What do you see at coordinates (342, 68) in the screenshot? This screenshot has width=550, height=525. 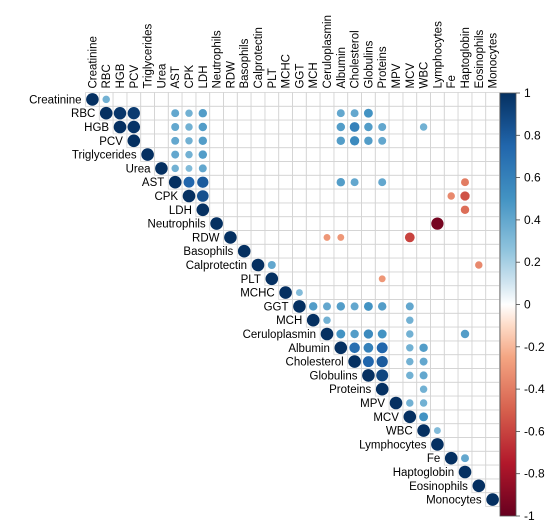 I see `col-label-albumin: Albumin` at bounding box center [342, 68].